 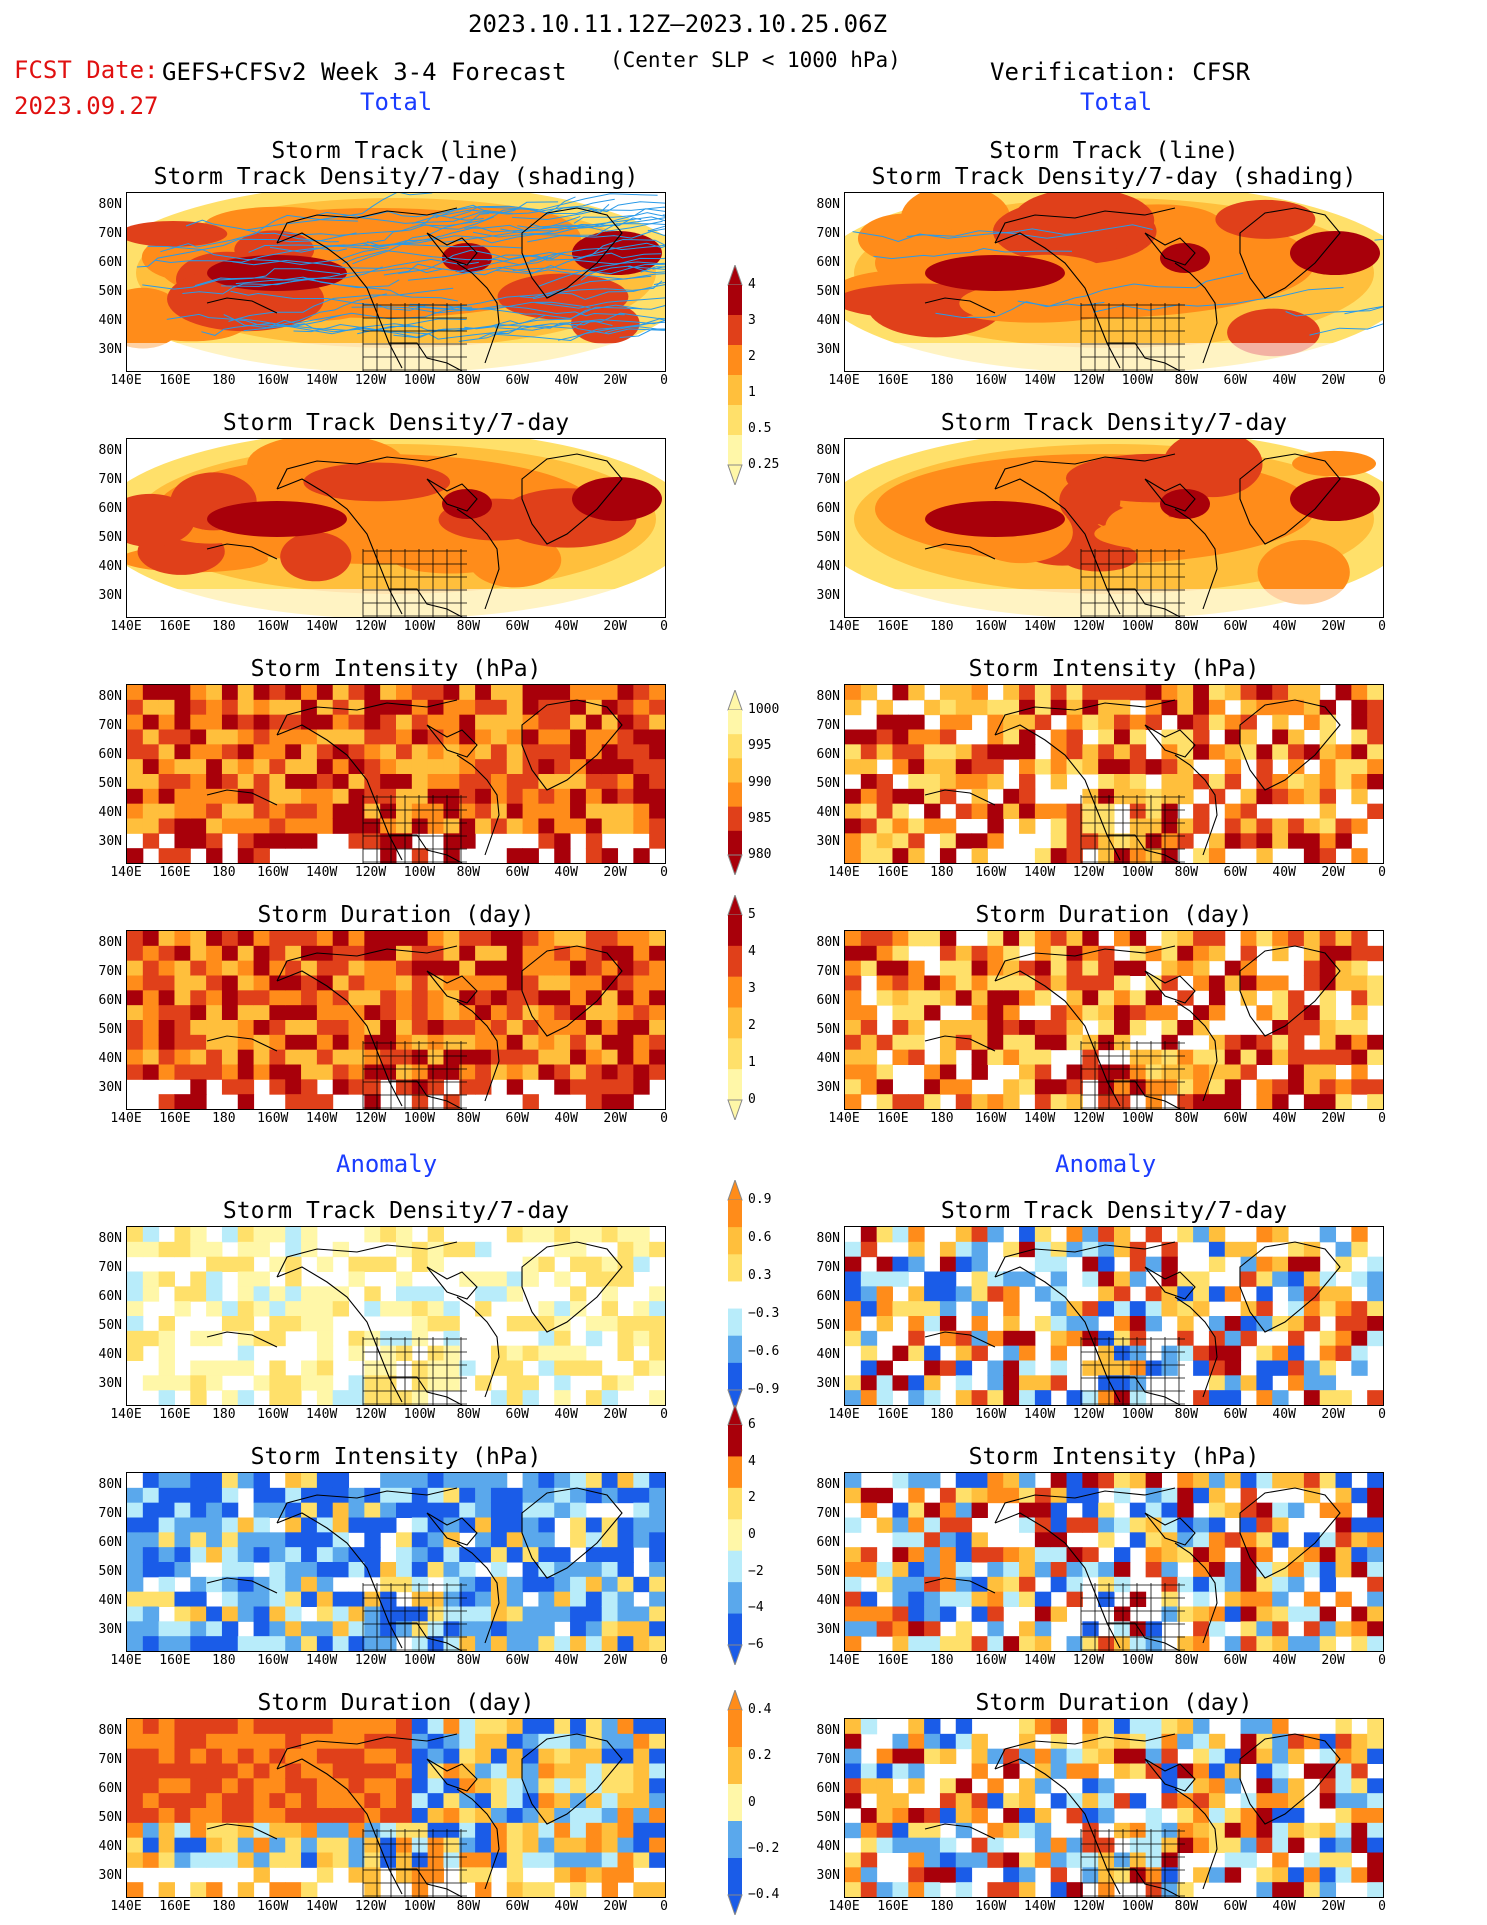 What do you see at coordinates (752, 1498) in the screenshot?
I see `colorbar-label: 2` at bounding box center [752, 1498].